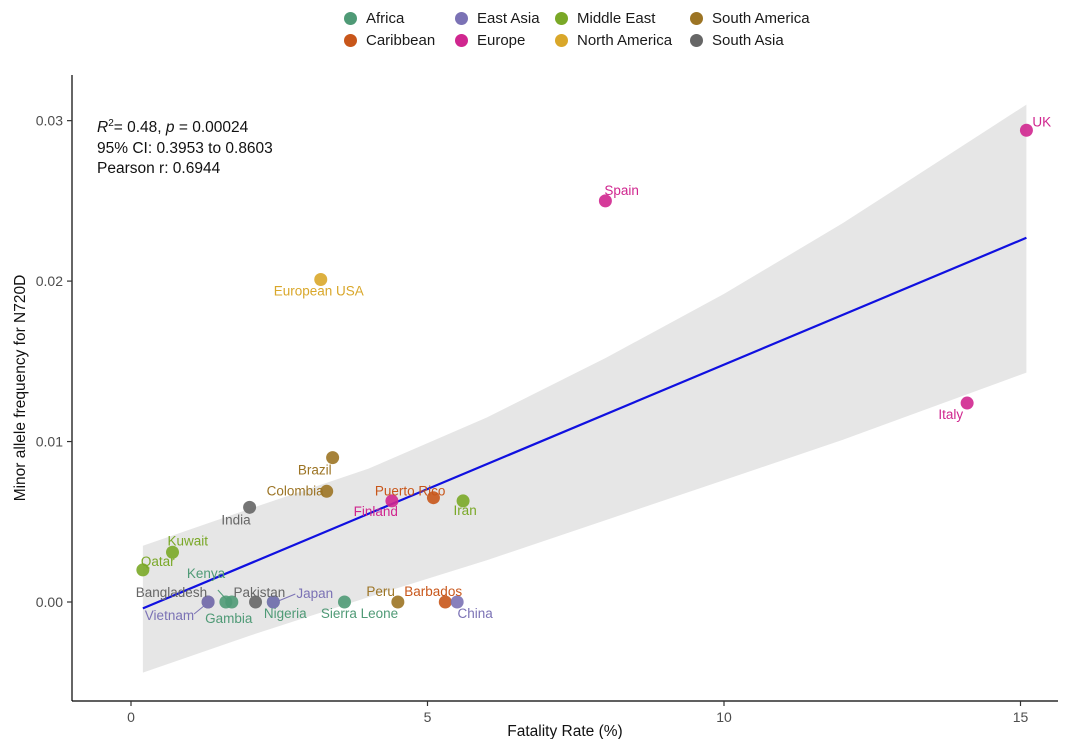  Describe the element at coordinates (380, 591) in the screenshot. I see `point-label: Peru` at that location.